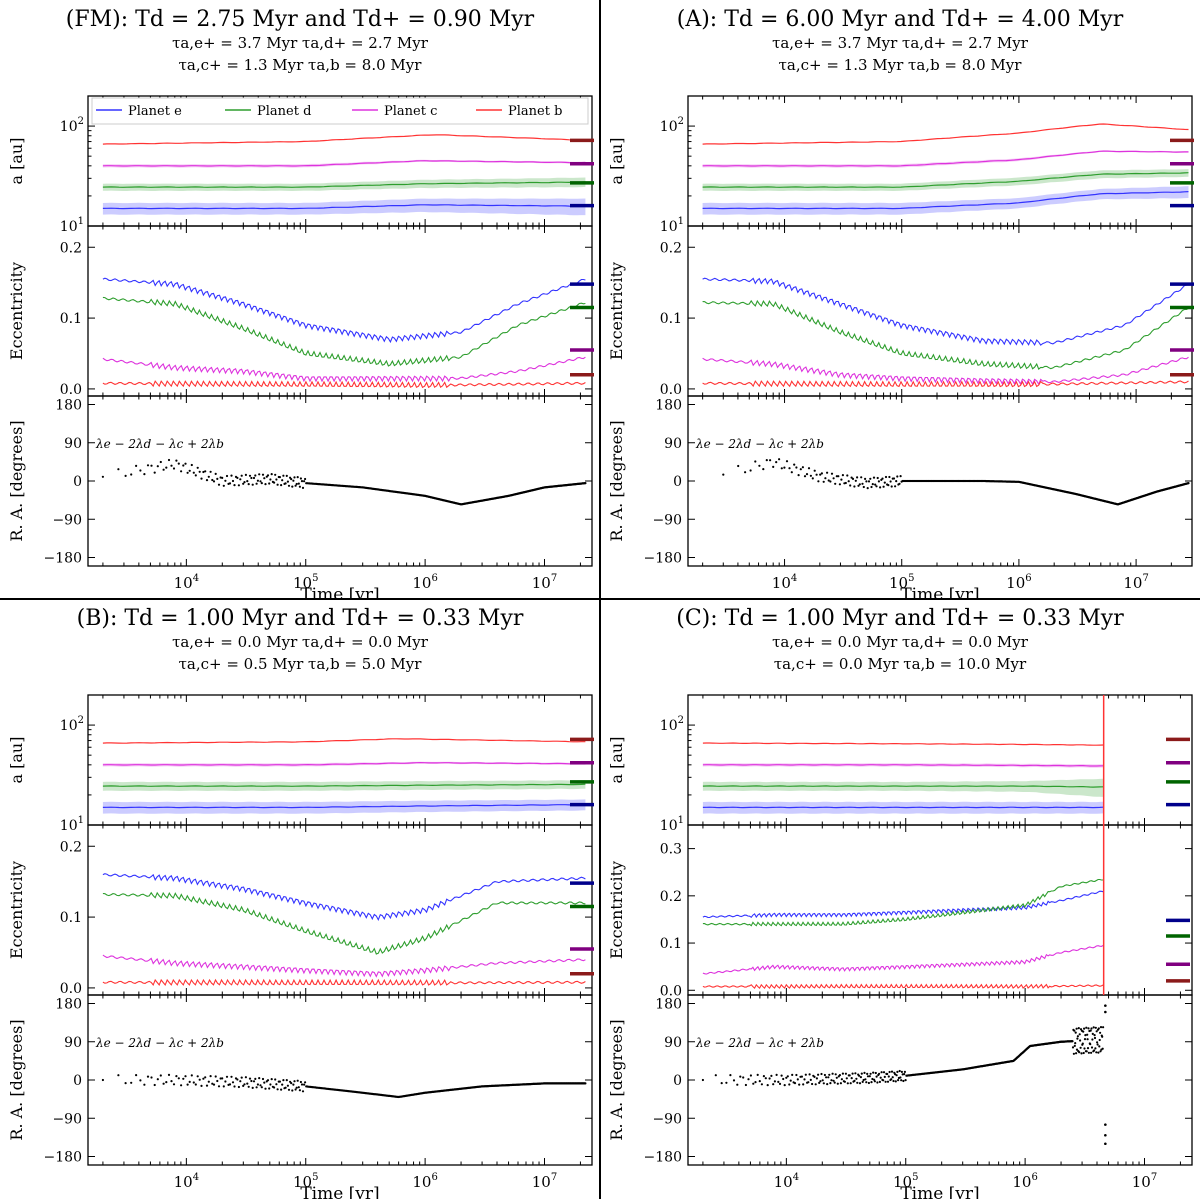  Describe the element at coordinates (616, 760) in the screenshot. I see `a-axis-label: a [au]` at that location.